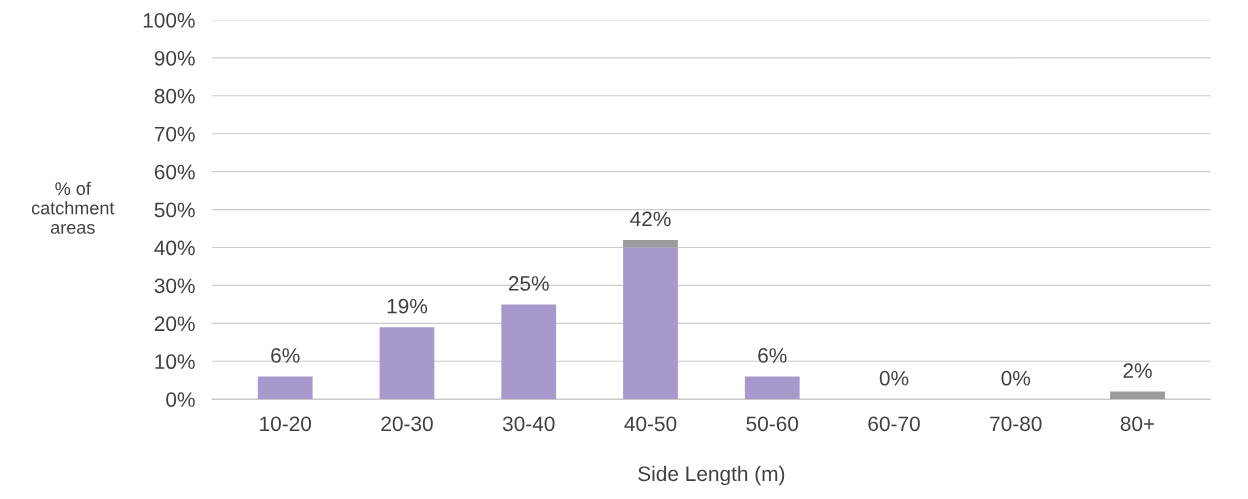 This screenshot has height=499, width=1248. What do you see at coordinates (650, 219) in the screenshot?
I see `total-label: 42%` at bounding box center [650, 219].